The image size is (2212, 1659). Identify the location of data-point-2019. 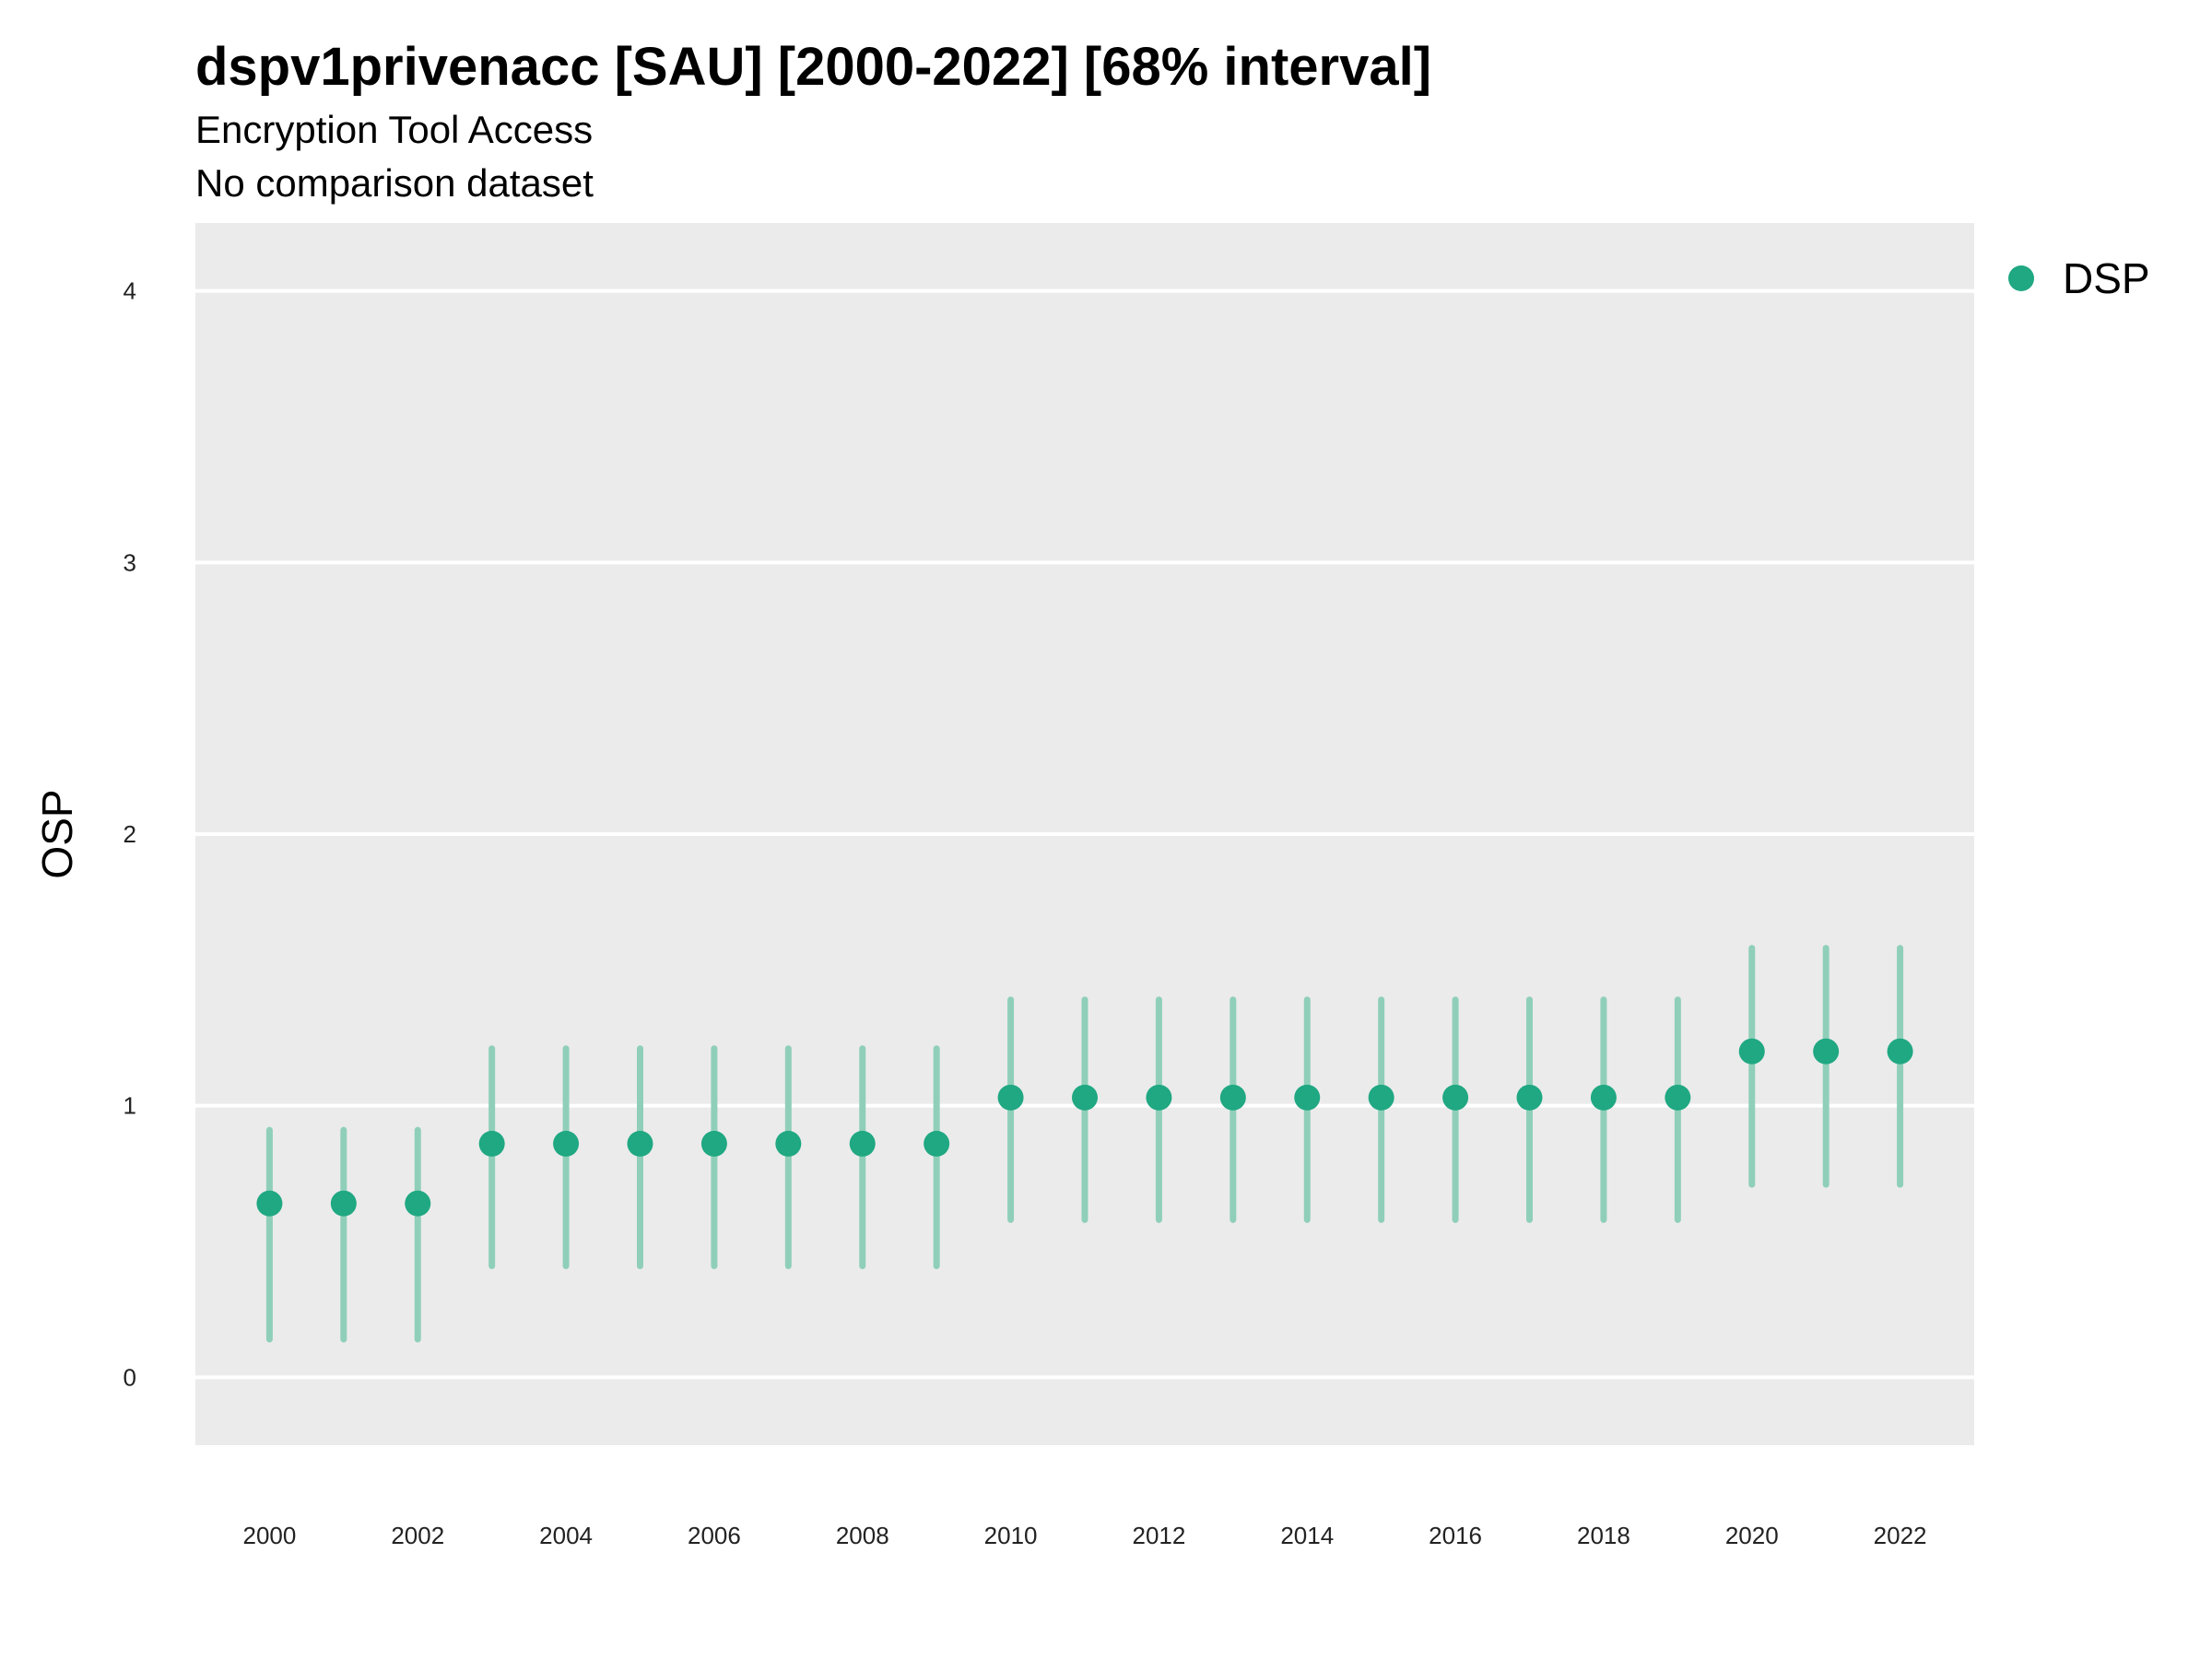
(1678, 1097).